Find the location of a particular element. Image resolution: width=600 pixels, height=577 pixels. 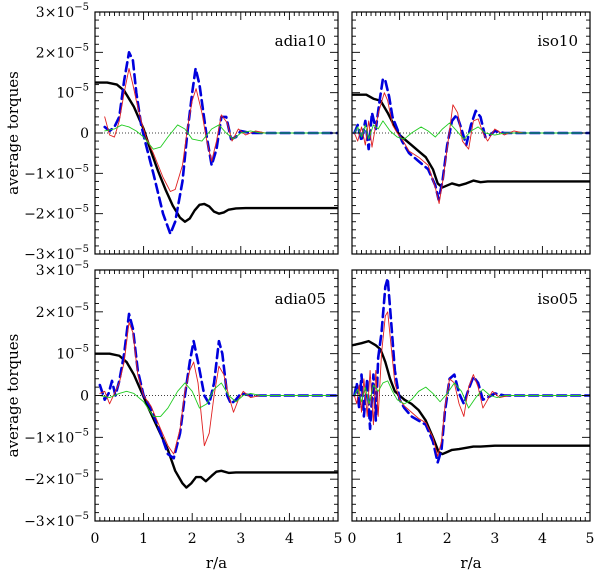

panel-label: adia10 is located at coordinates (300, 41).